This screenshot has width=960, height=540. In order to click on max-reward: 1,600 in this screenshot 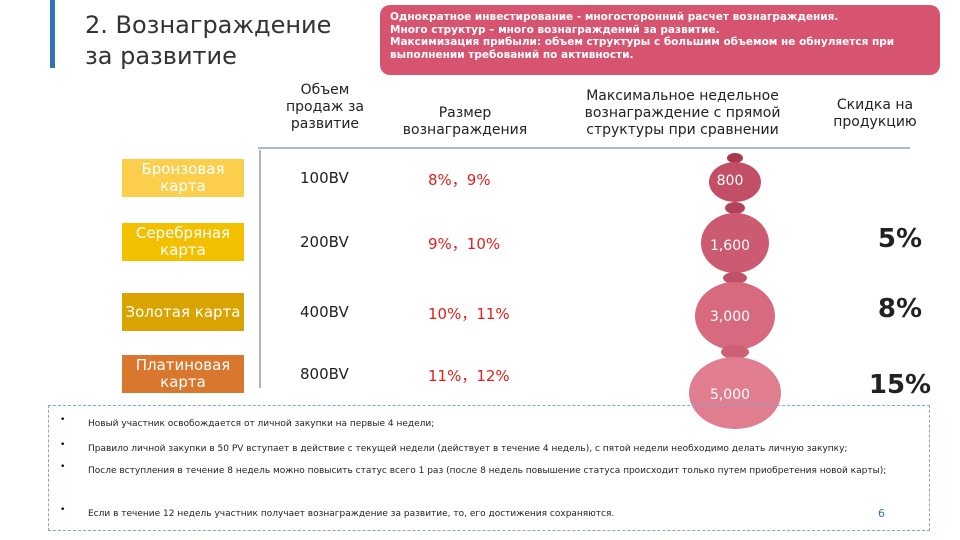, I will do `click(730, 246)`.